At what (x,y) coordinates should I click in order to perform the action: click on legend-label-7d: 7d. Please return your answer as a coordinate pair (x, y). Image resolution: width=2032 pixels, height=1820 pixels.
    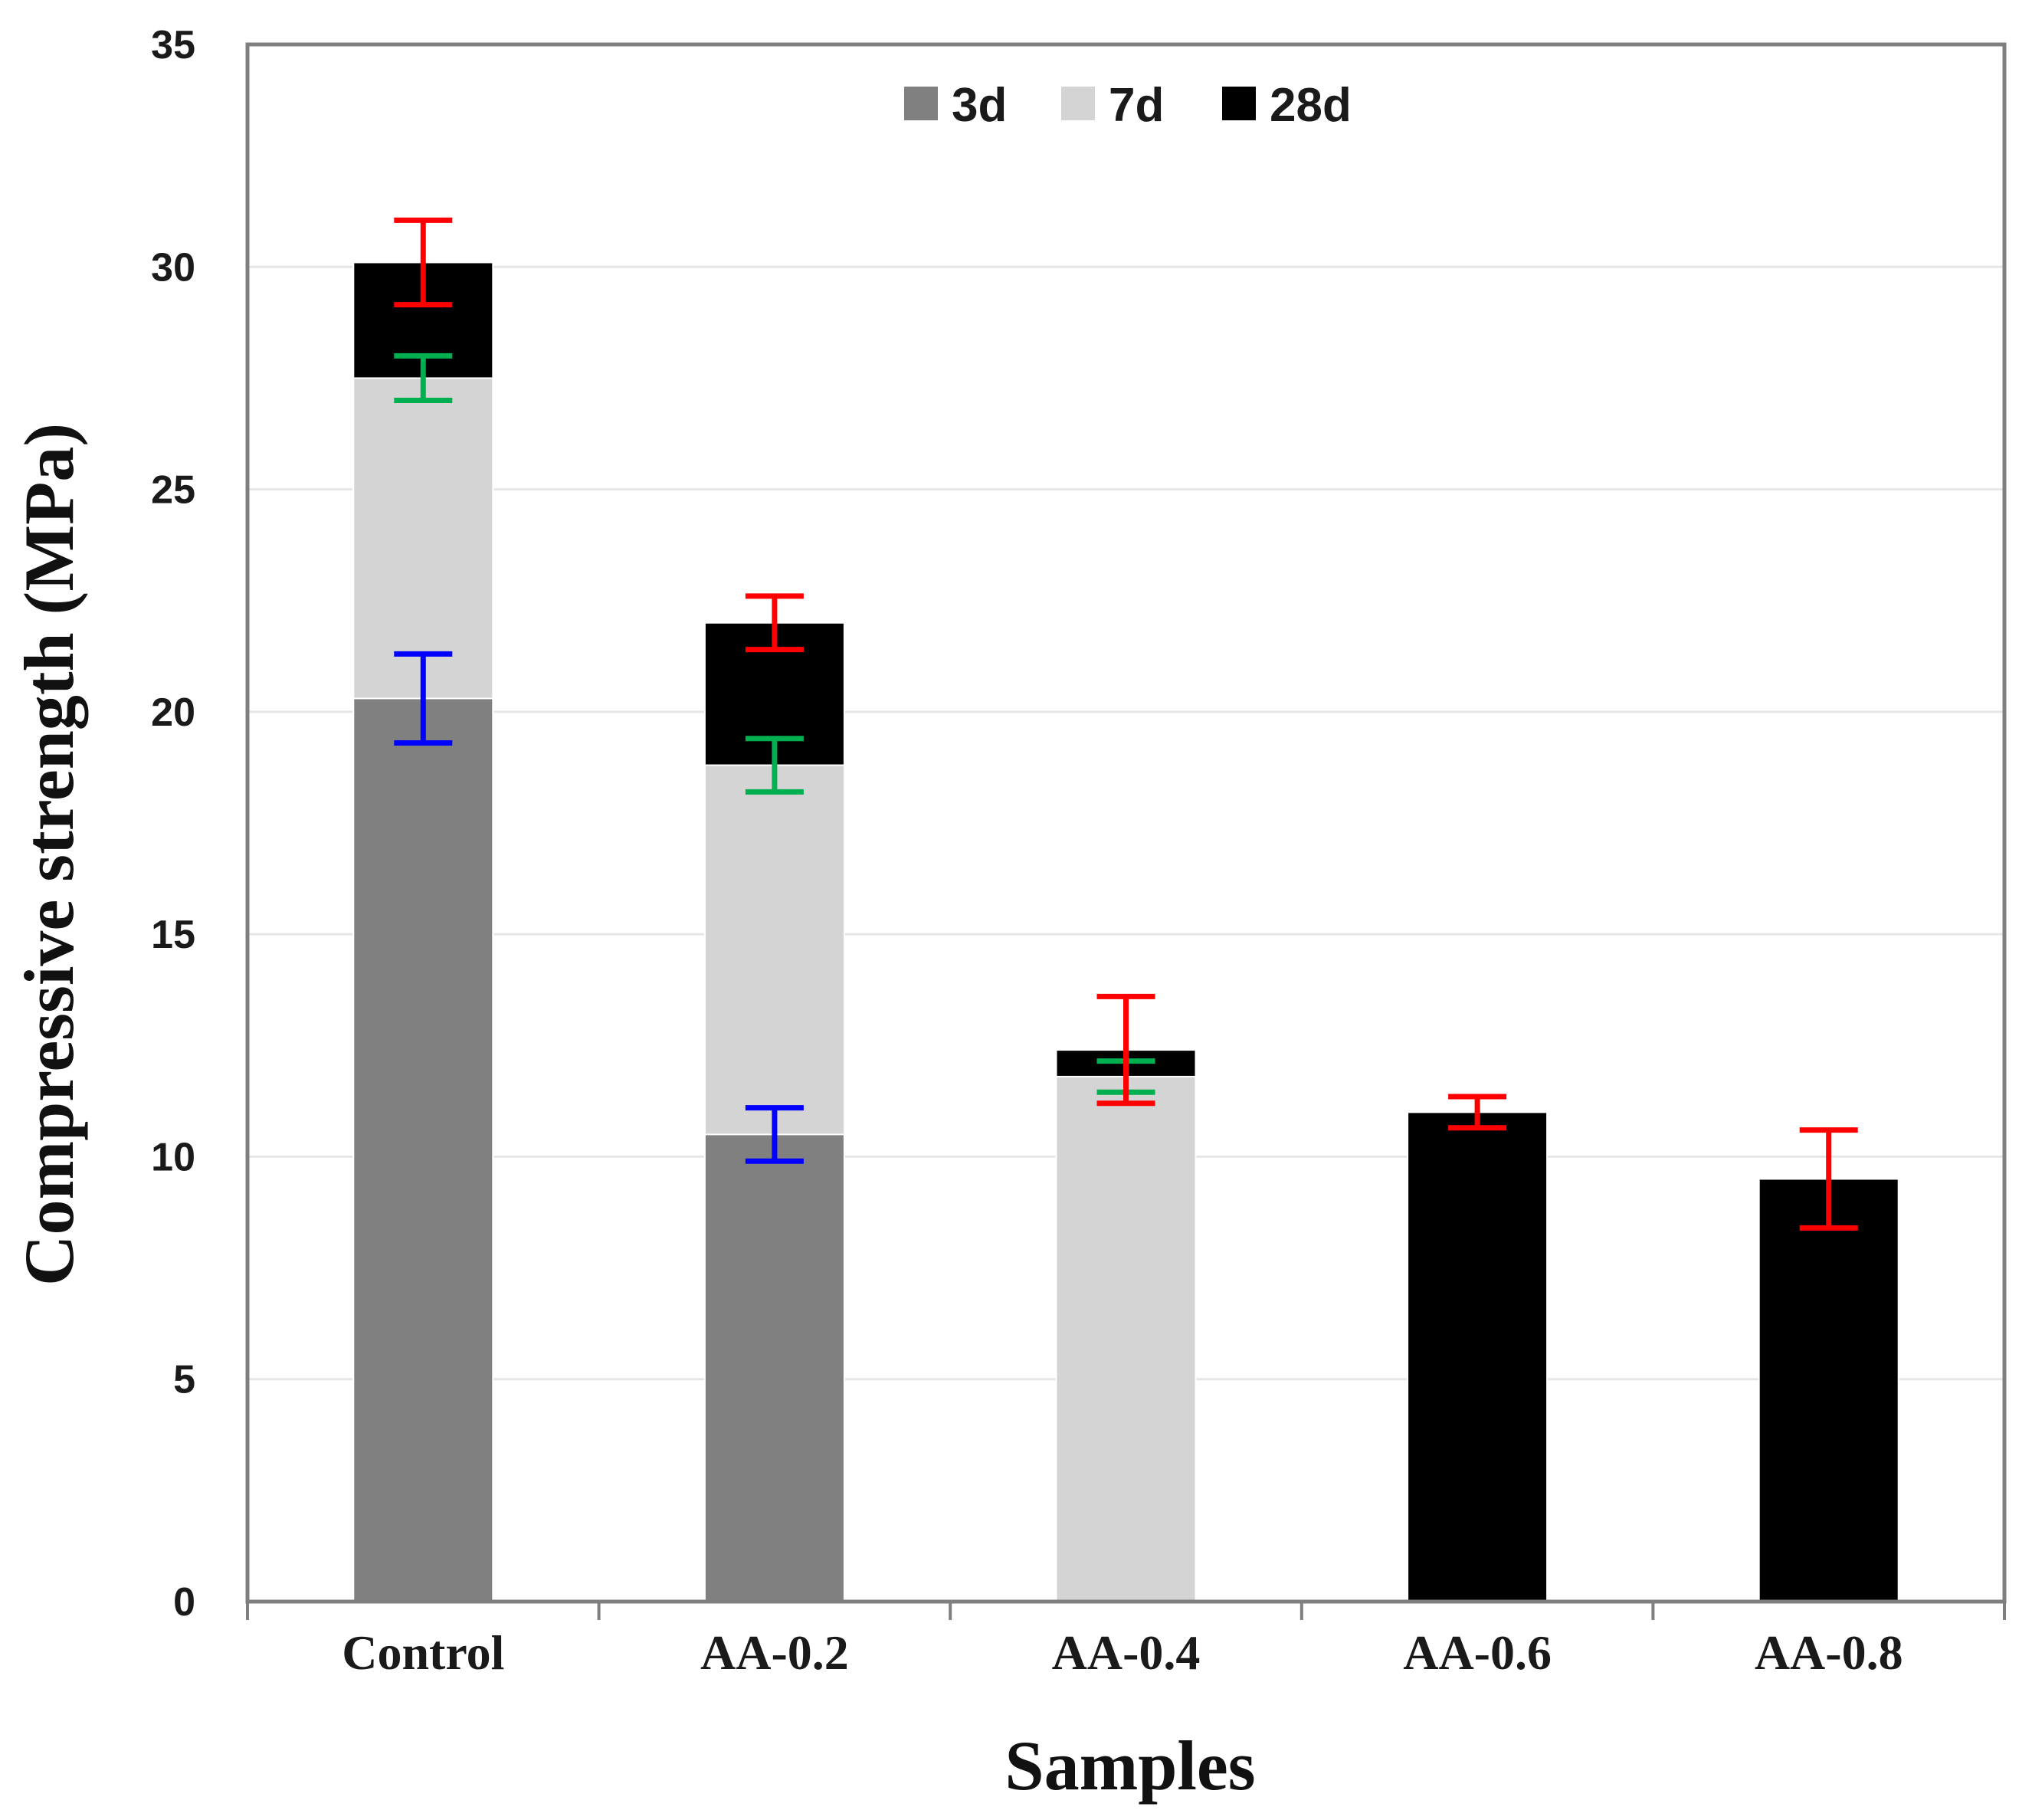
    Looking at the image, I should click on (1136, 105).